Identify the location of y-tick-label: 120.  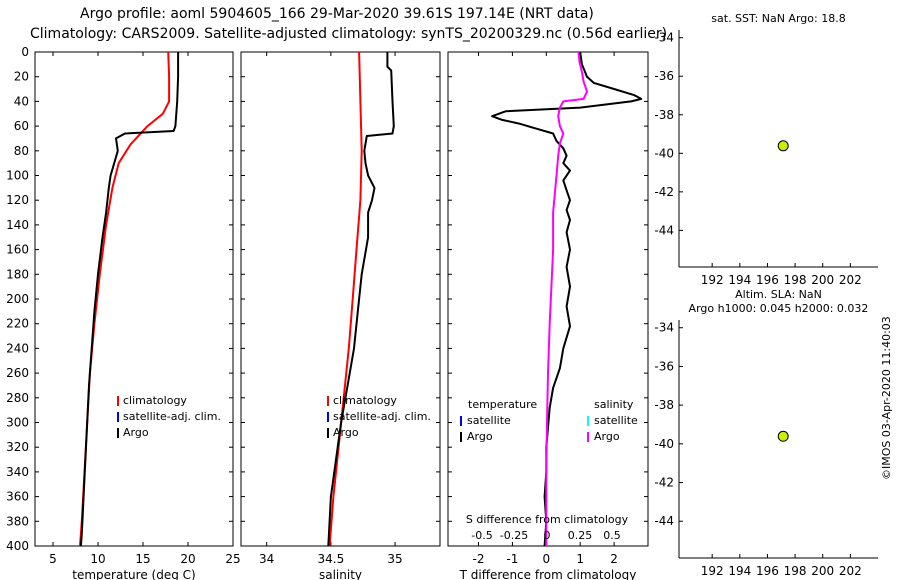
(17, 200).